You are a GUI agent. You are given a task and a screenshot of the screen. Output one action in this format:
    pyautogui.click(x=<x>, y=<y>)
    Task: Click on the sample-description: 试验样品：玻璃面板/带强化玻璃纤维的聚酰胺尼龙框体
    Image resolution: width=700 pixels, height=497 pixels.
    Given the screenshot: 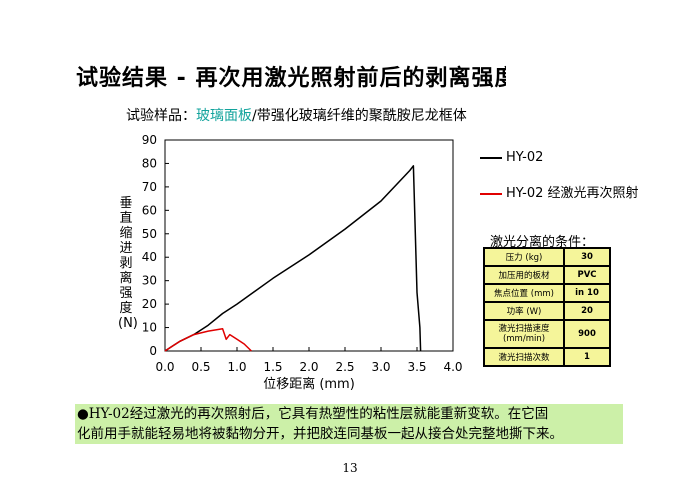 What is the action you would take?
    pyautogui.click(x=296, y=115)
    